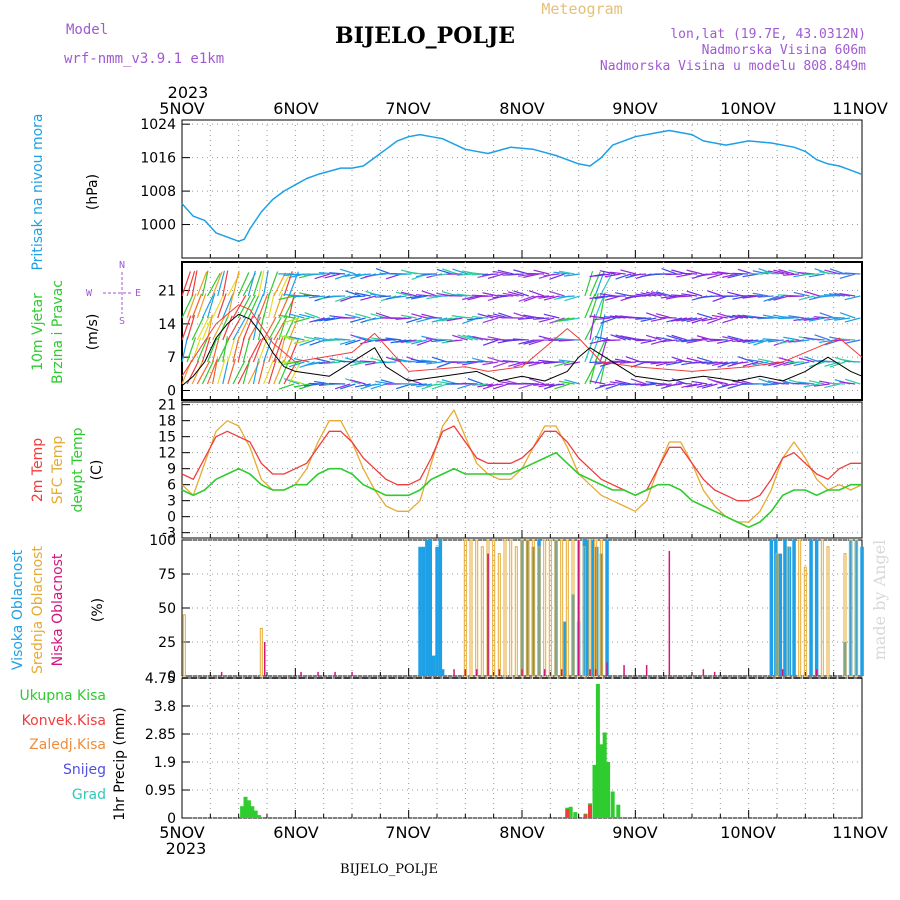 Image resolution: width=900 pixels, height=900 pixels. Describe the element at coordinates (93, 192) in the screenshot. I see `pressure-ylabel-unit: (hPa)` at that location.